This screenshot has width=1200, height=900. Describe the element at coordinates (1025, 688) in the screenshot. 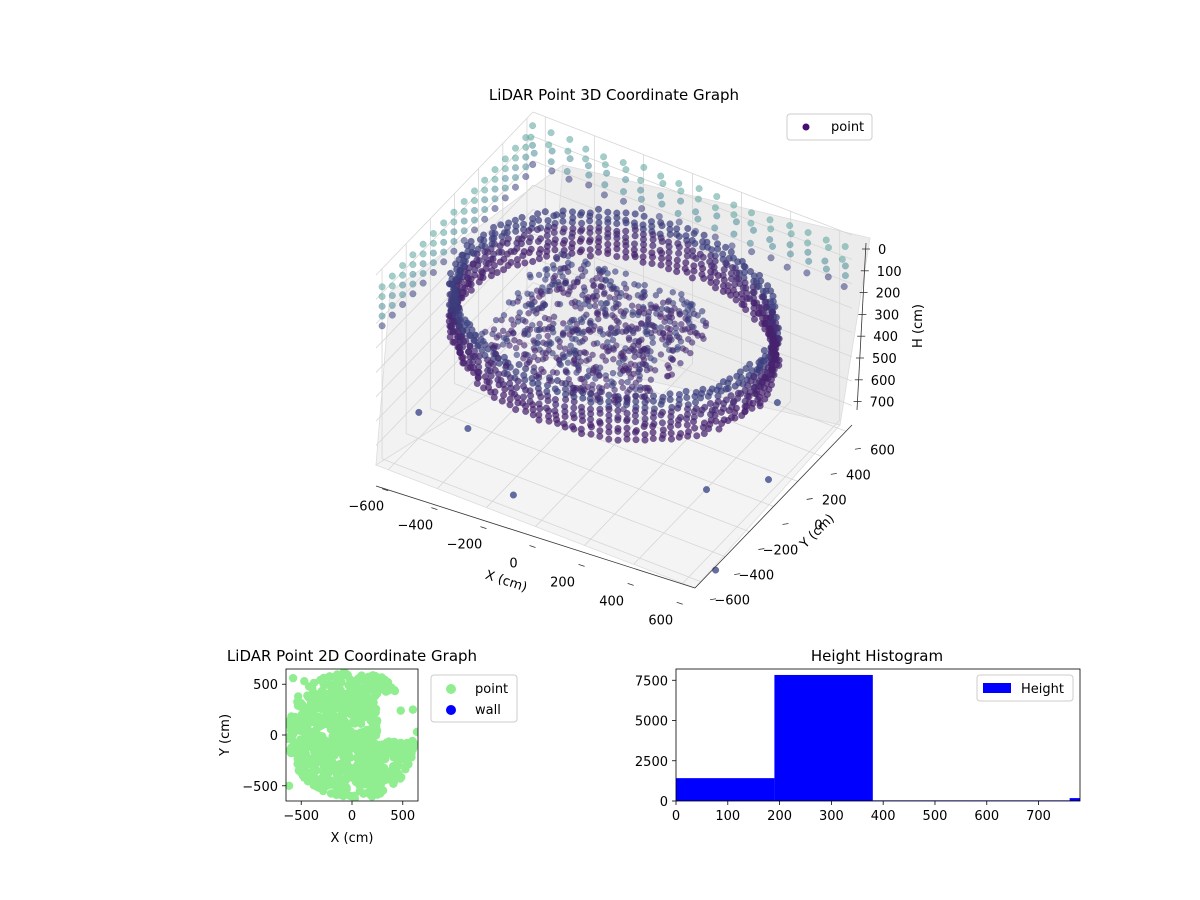

I see `legend-histogram: Height` at that location.